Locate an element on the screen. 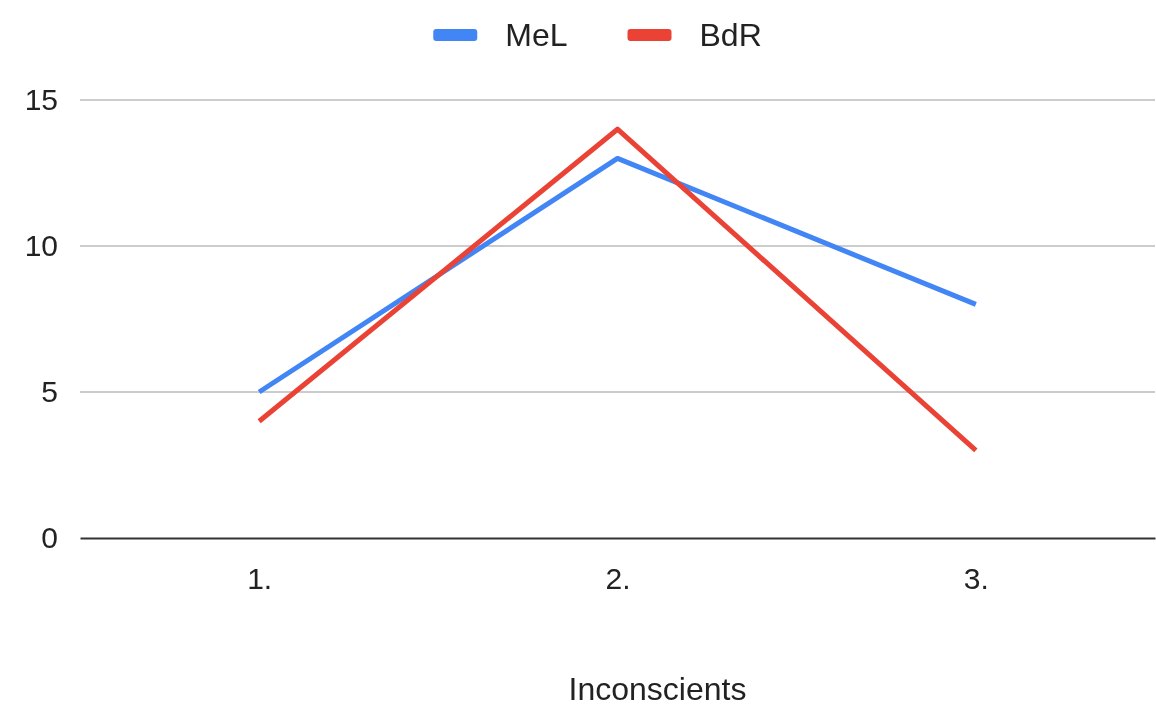  y-tick-label: 5 is located at coordinates (49, 392).